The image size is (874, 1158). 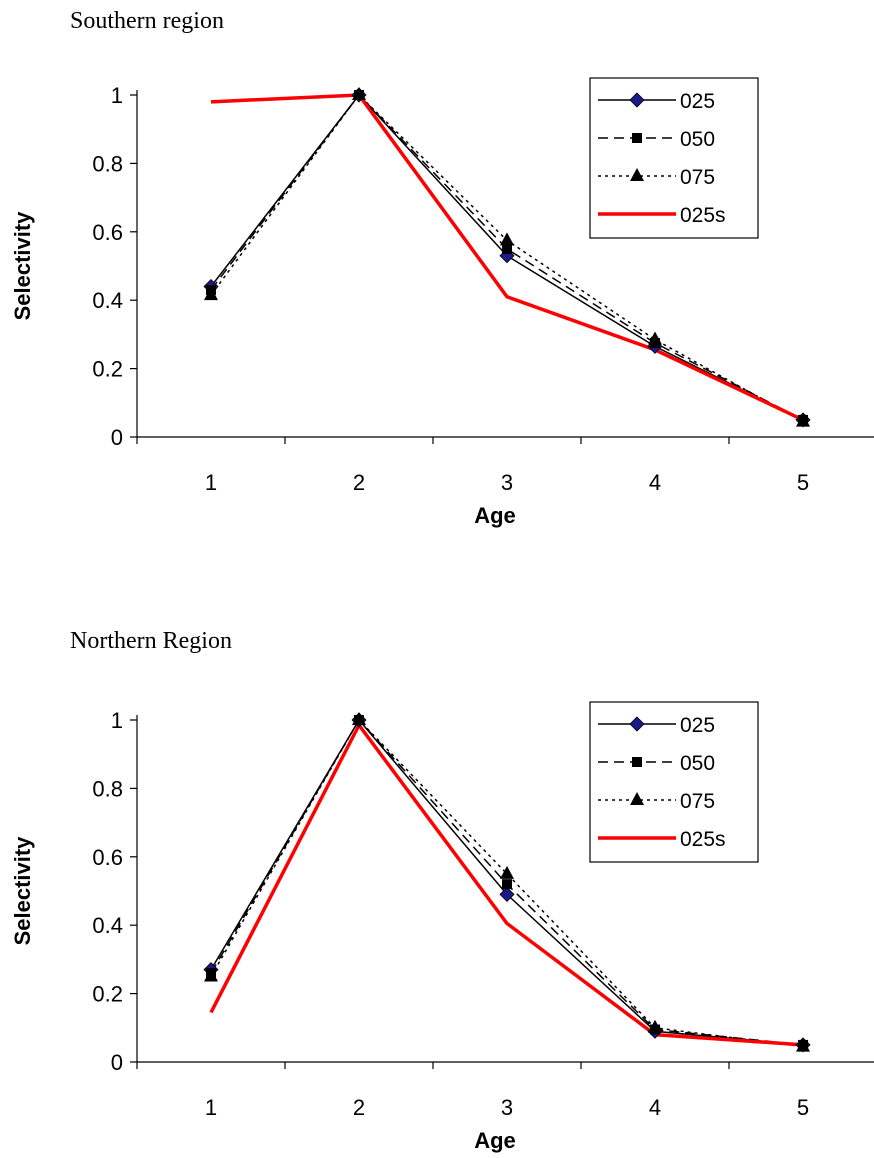 What do you see at coordinates (147, 21) in the screenshot?
I see `chart-title: Southern region` at bounding box center [147, 21].